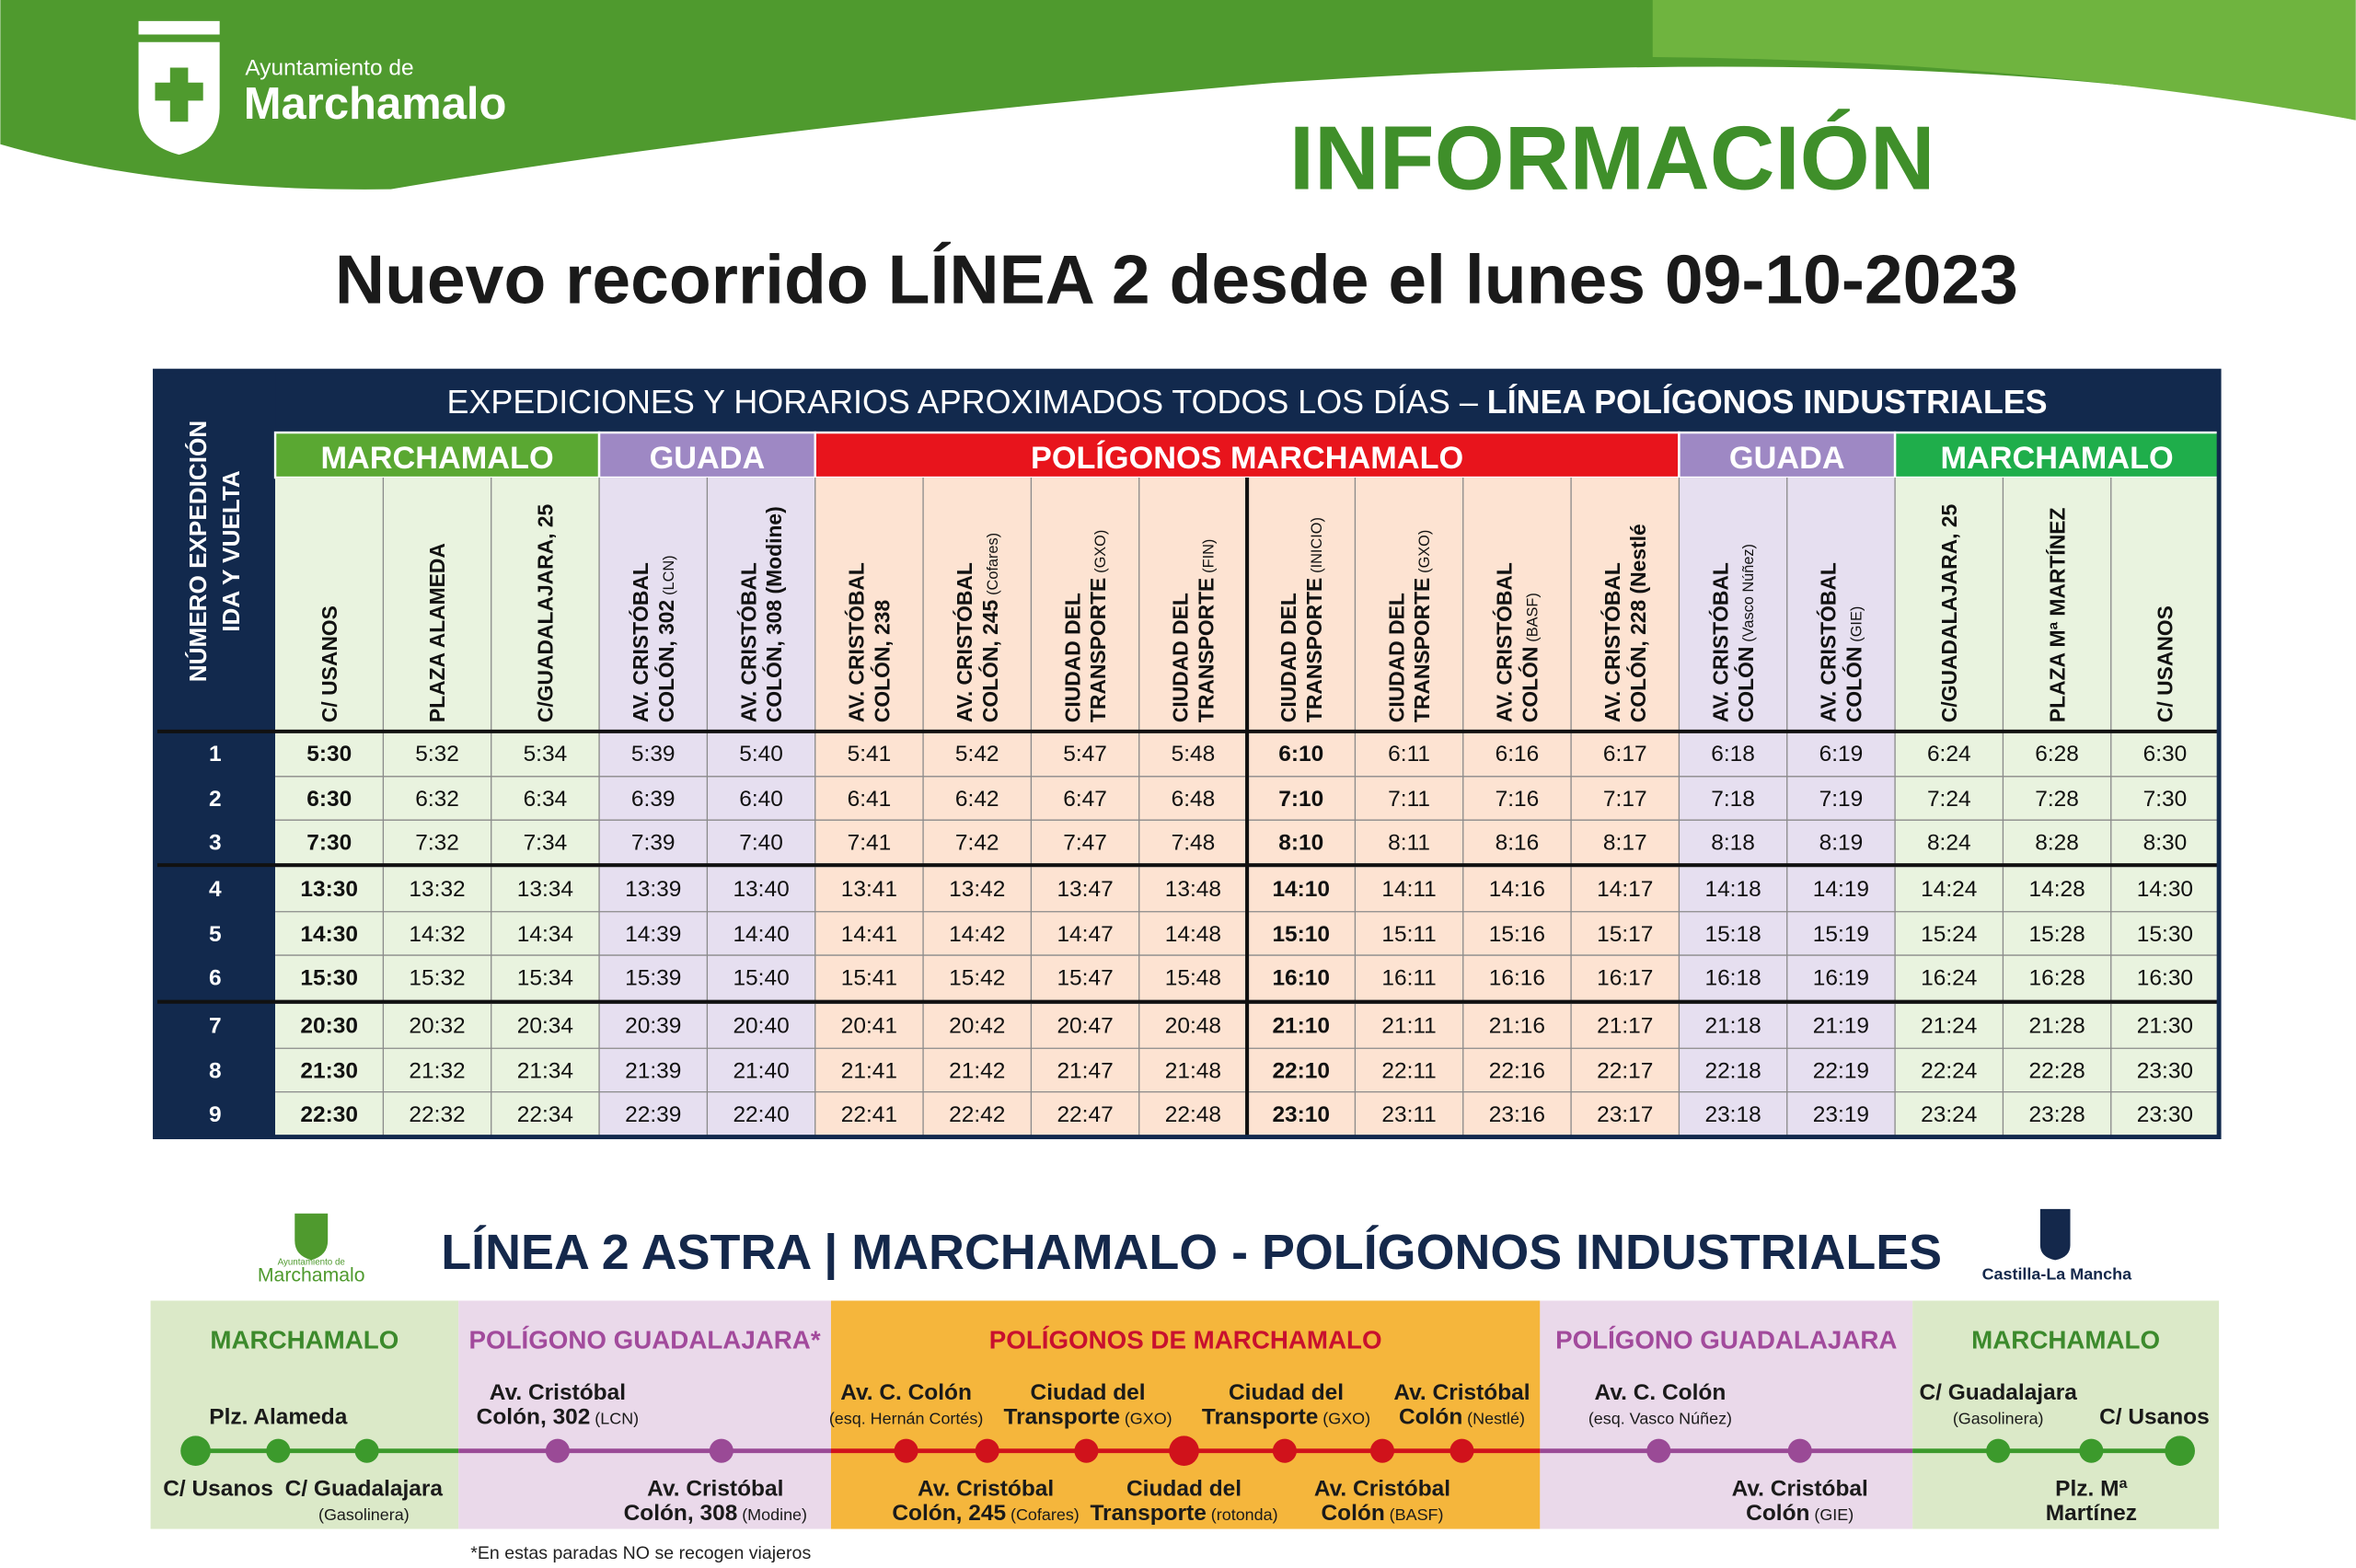  I want to click on logo-left-name: Marchamalo, so click(311, 1275).